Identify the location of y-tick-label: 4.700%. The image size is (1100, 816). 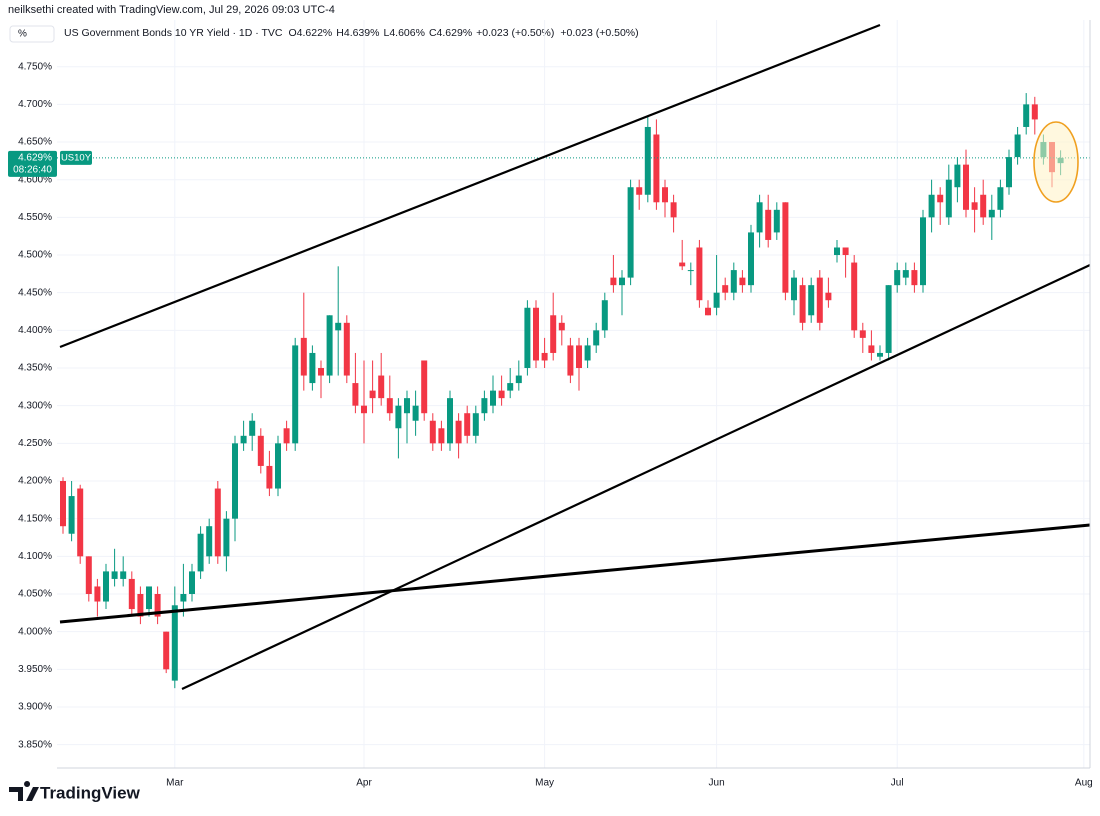
(35, 104).